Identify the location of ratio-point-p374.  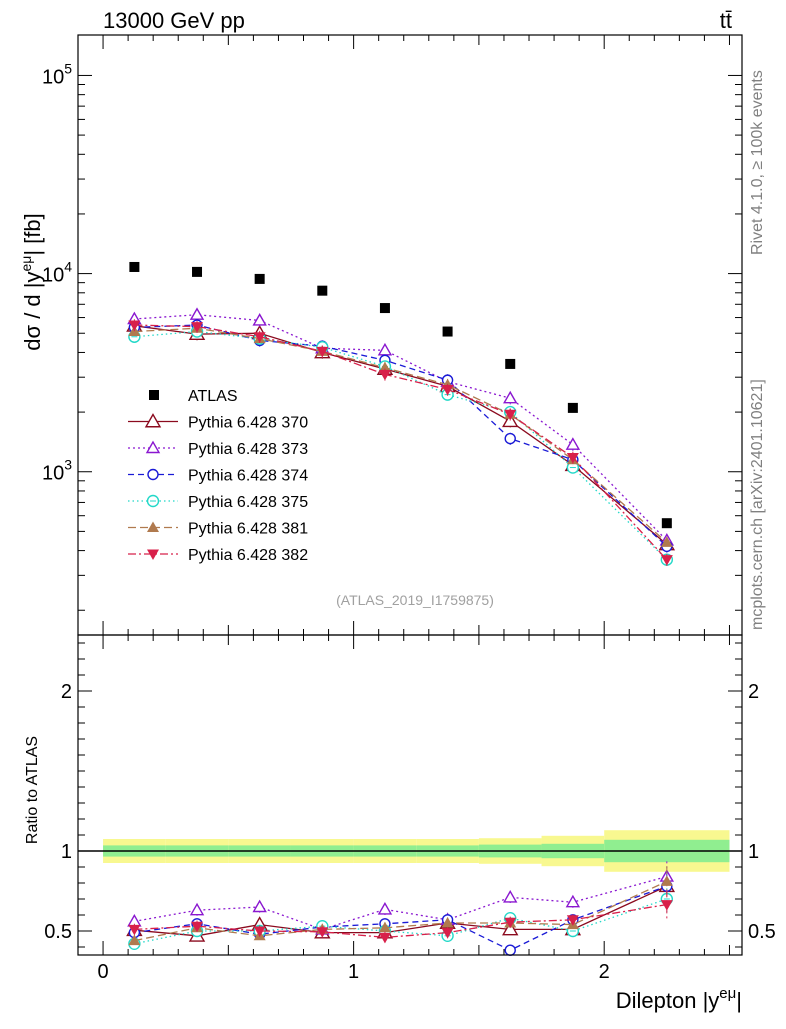
(510, 950).